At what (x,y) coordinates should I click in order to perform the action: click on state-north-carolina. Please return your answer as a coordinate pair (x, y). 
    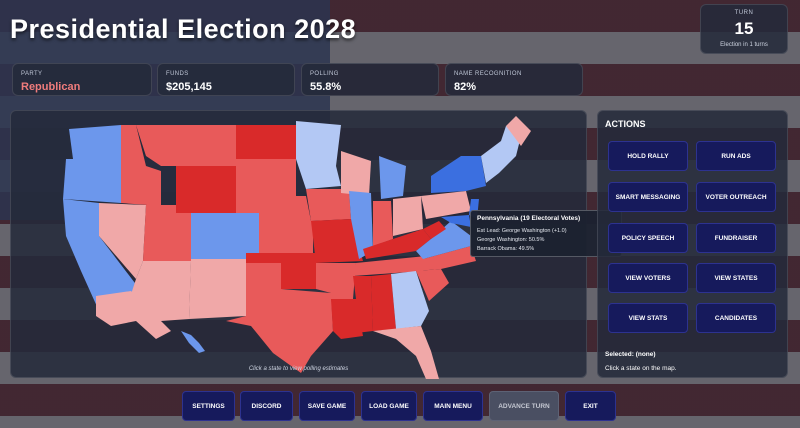
    Looking at the image, I should click on (446, 258).